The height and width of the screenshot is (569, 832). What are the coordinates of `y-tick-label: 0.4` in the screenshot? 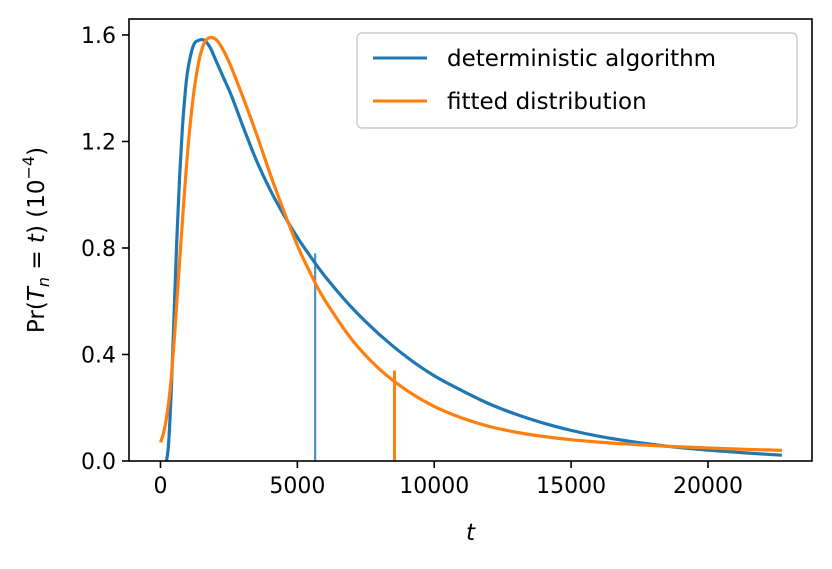 It's located at (98, 355).